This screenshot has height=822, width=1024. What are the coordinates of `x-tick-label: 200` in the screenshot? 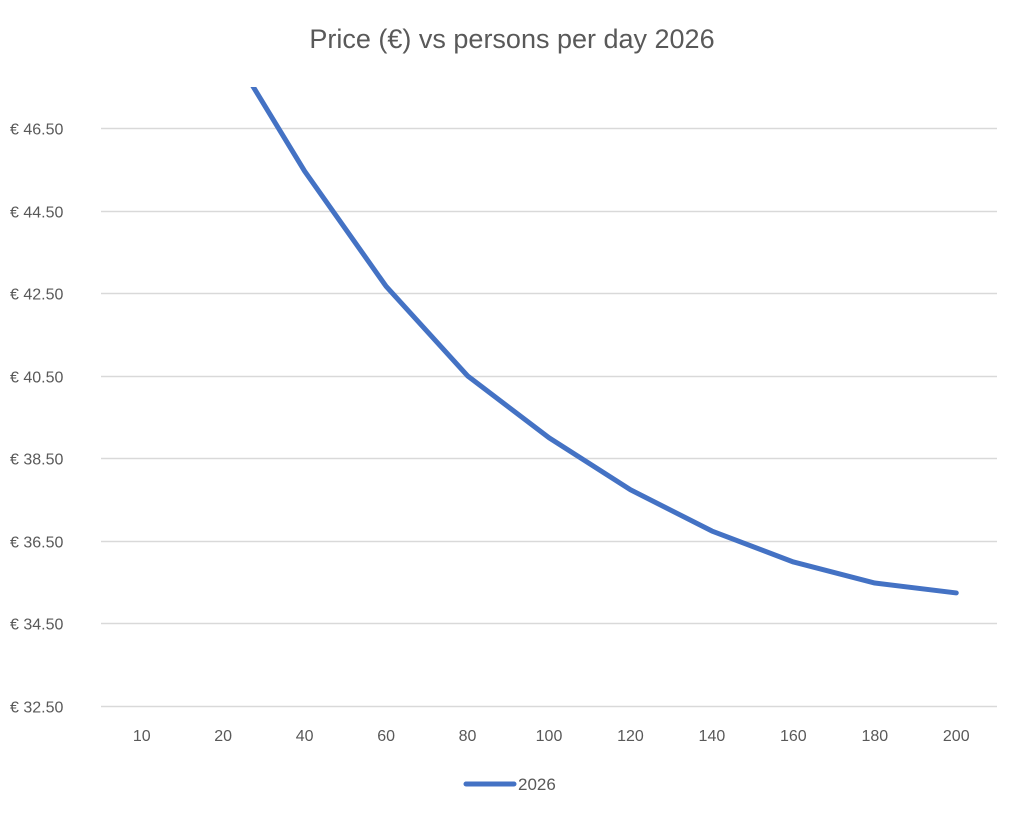 It's located at (956, 736).